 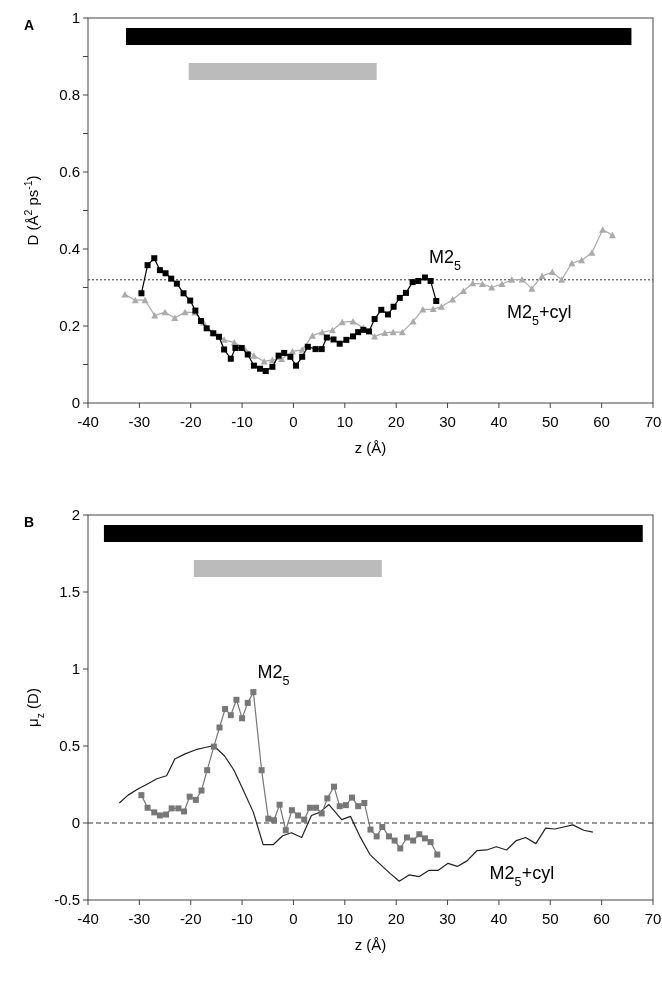 What do you see at coordinates (653, 421) in the screenshot?
I see `x-tick-label: 70` at bounding box center [653, 421].